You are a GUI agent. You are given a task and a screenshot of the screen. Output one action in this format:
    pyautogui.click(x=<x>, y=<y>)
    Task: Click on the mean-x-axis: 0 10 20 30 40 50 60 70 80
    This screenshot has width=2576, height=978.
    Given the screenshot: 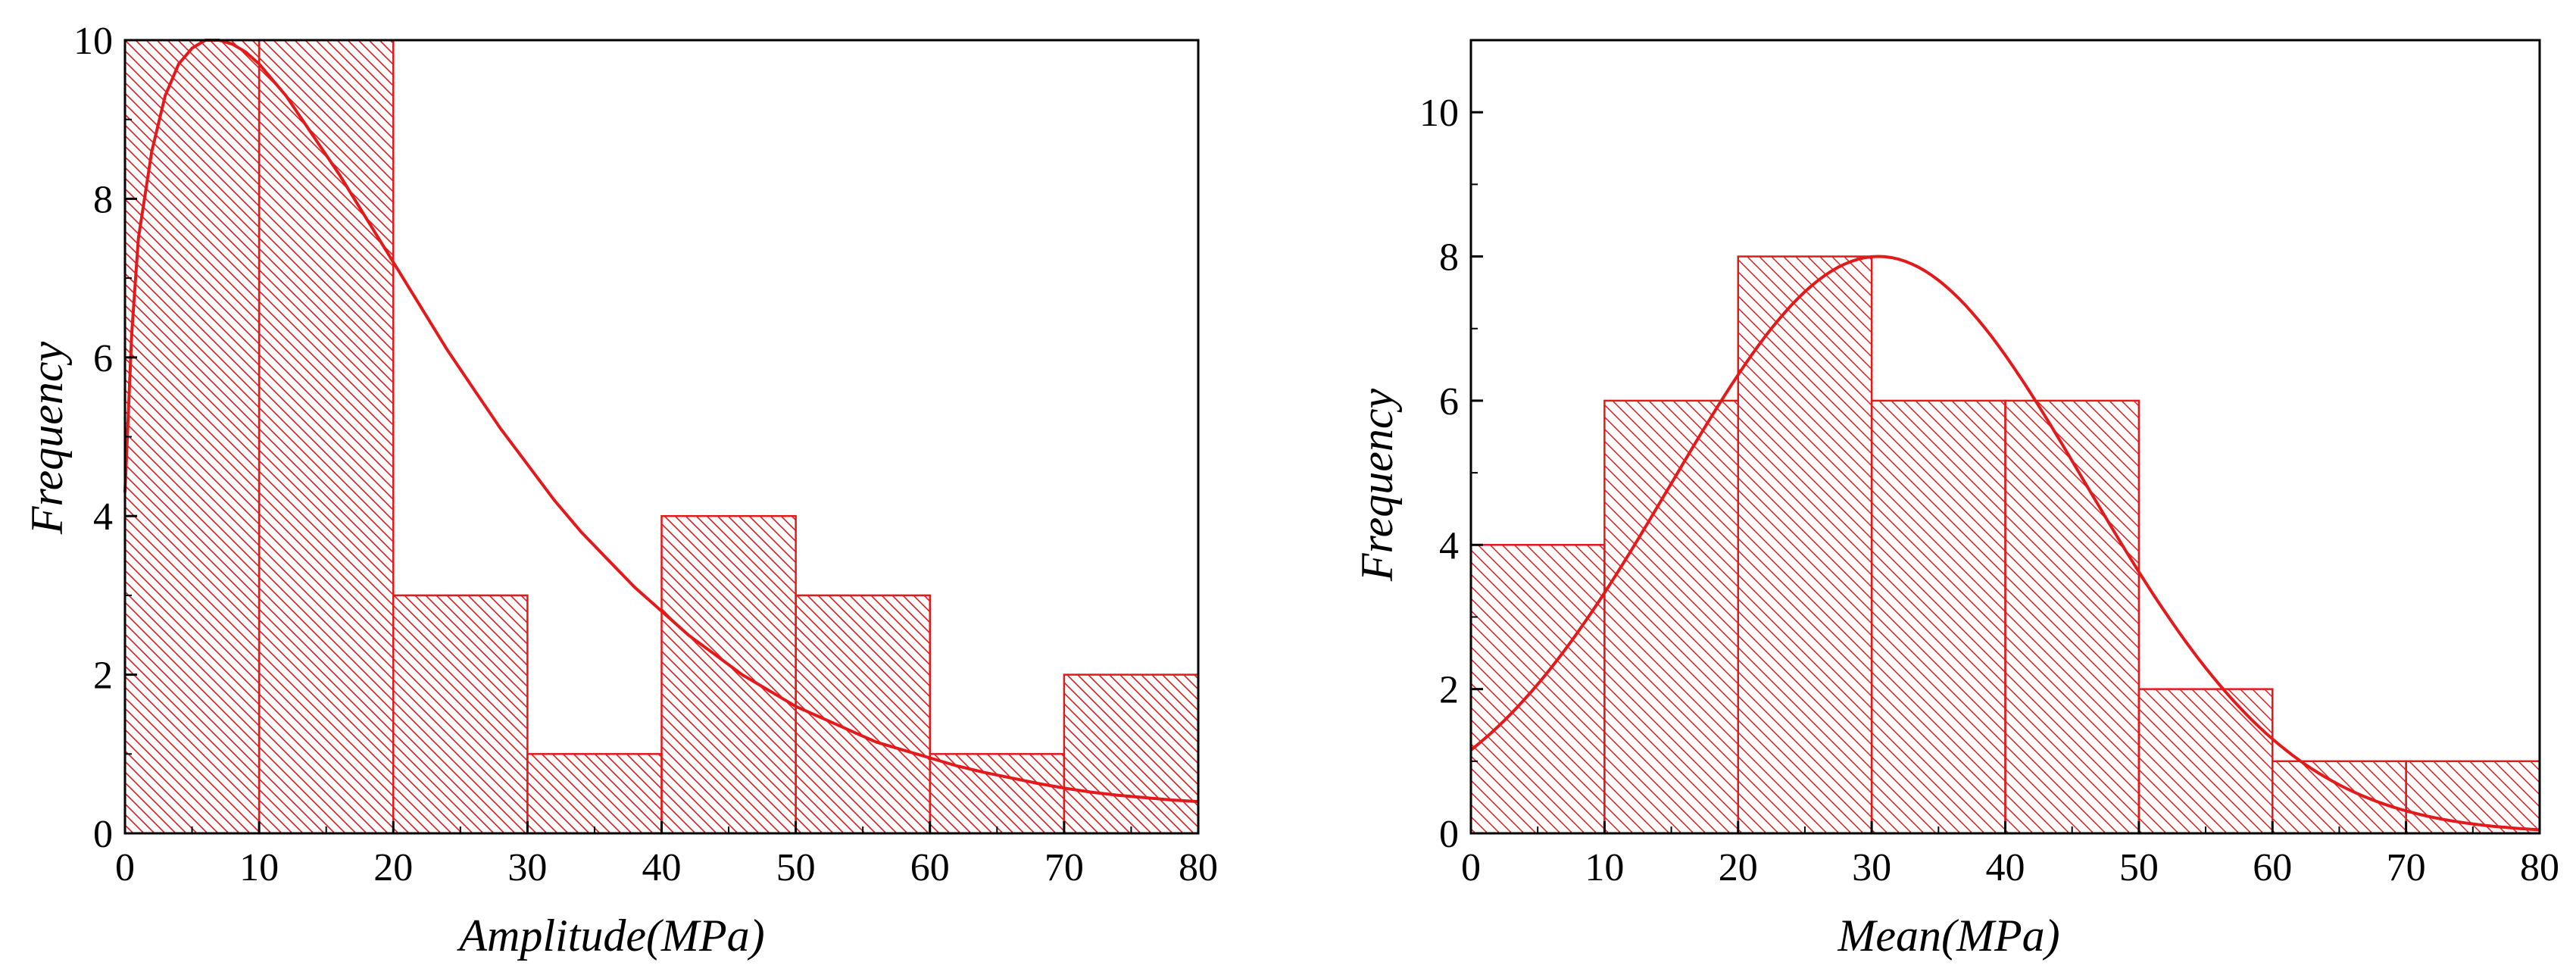 What is the action you would take?
    pyautogui.click(x=2010, y=855)
    